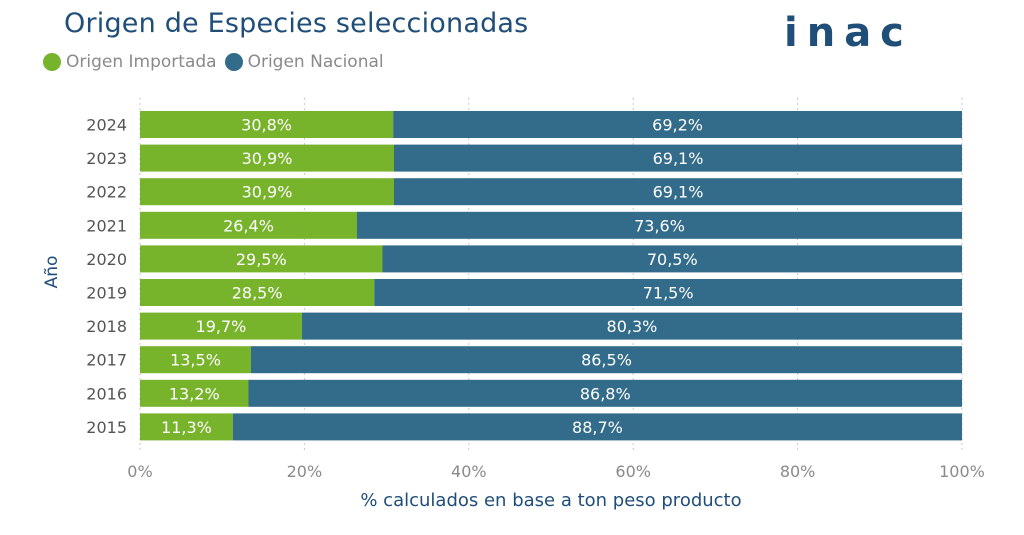 The width and height of the screenshot is (1024, 535). Describe the element at coordinates (52, 272) in the screenshot. I see `y-axis-label: Año` at that location.